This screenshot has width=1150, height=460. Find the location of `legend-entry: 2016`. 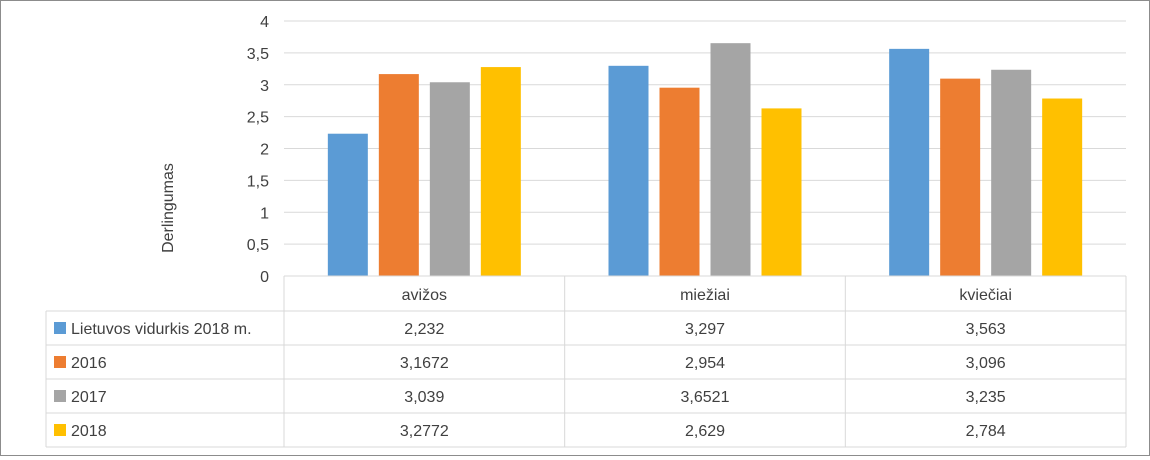

legend-entry: 2016 is located at coordinates (89, 363).